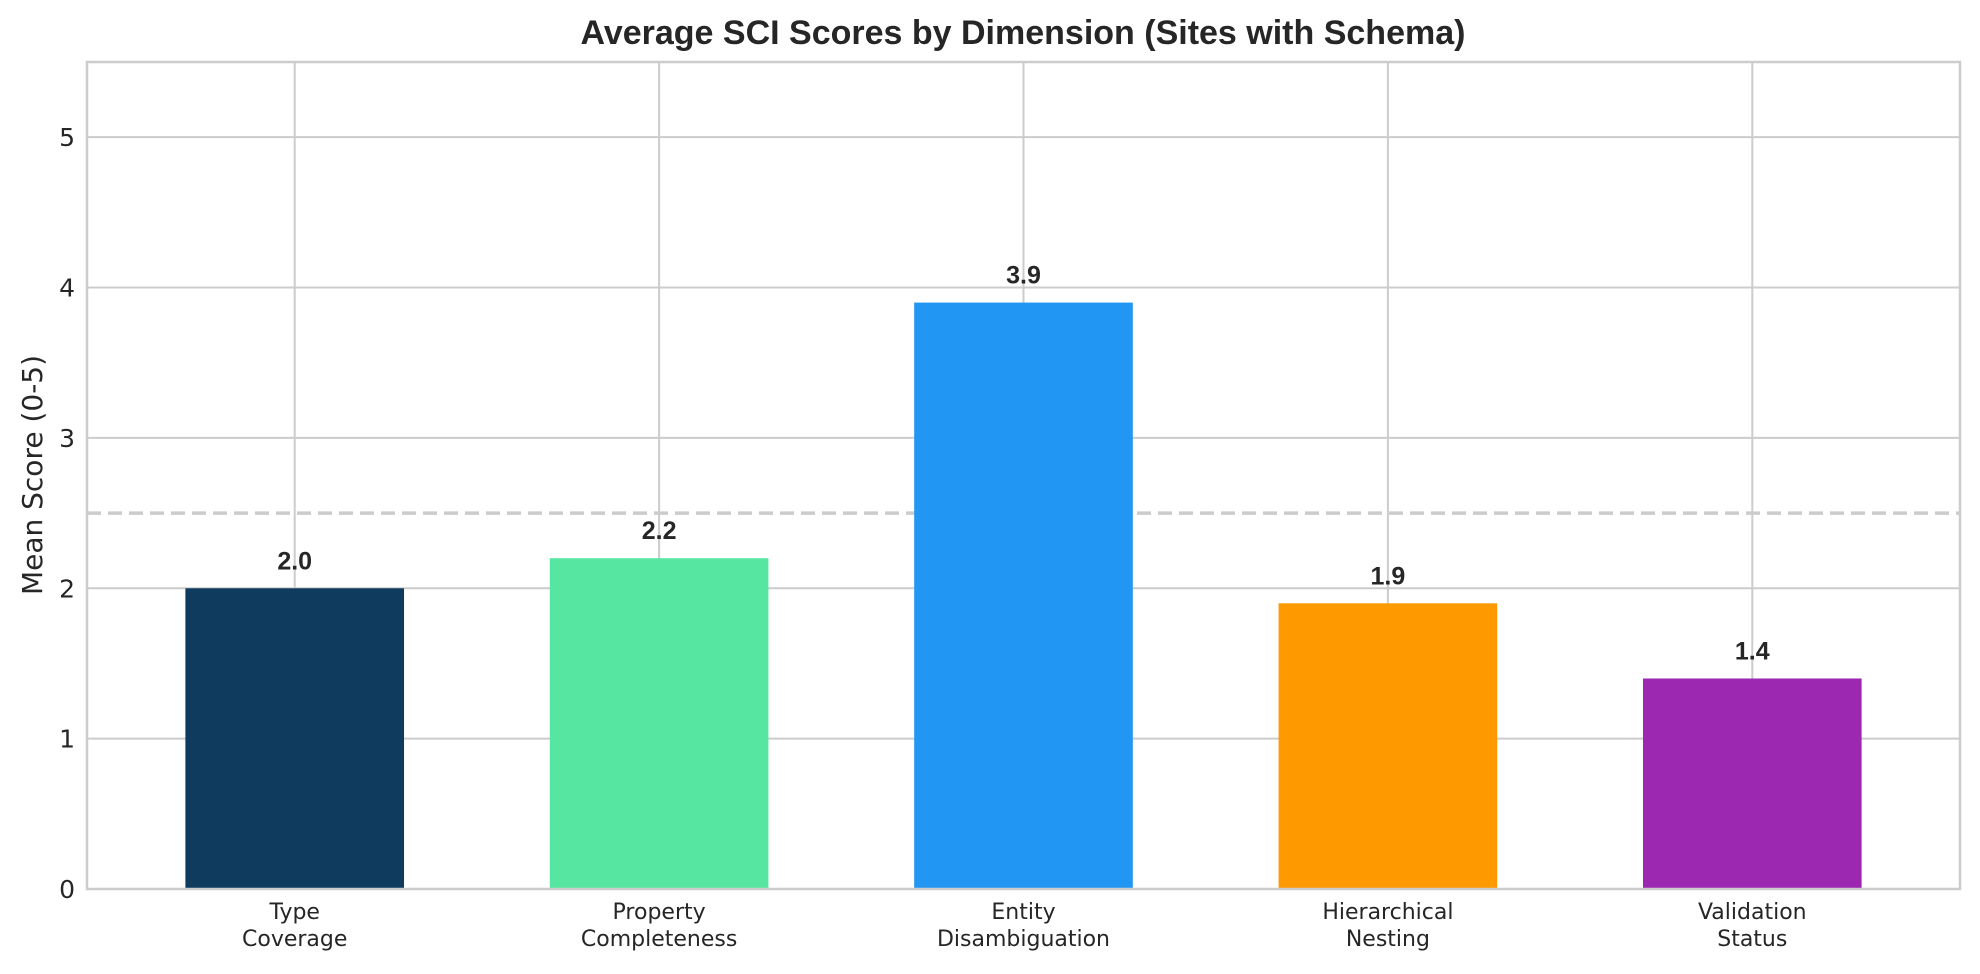  Describe the element at coordinates (659, 912) in the screenshot. I see `x-tick-label-line: Property` at that location.